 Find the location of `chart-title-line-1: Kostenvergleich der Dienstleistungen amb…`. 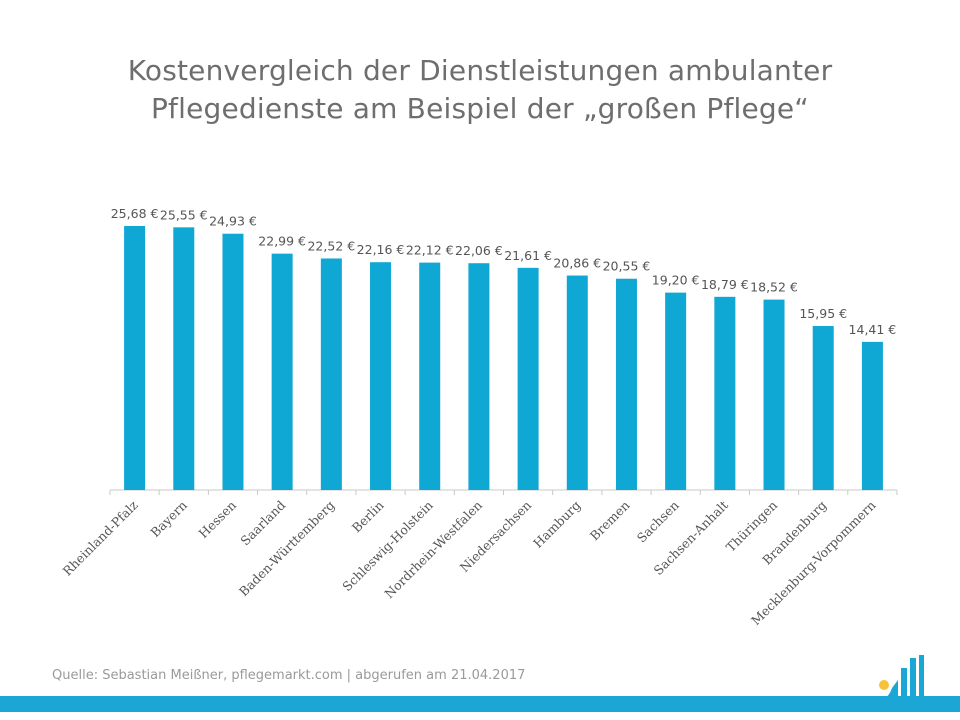

chart-title-line-1: Kostenvergleich der Dienstleistungen amb… is located at coordinates (480, 70).